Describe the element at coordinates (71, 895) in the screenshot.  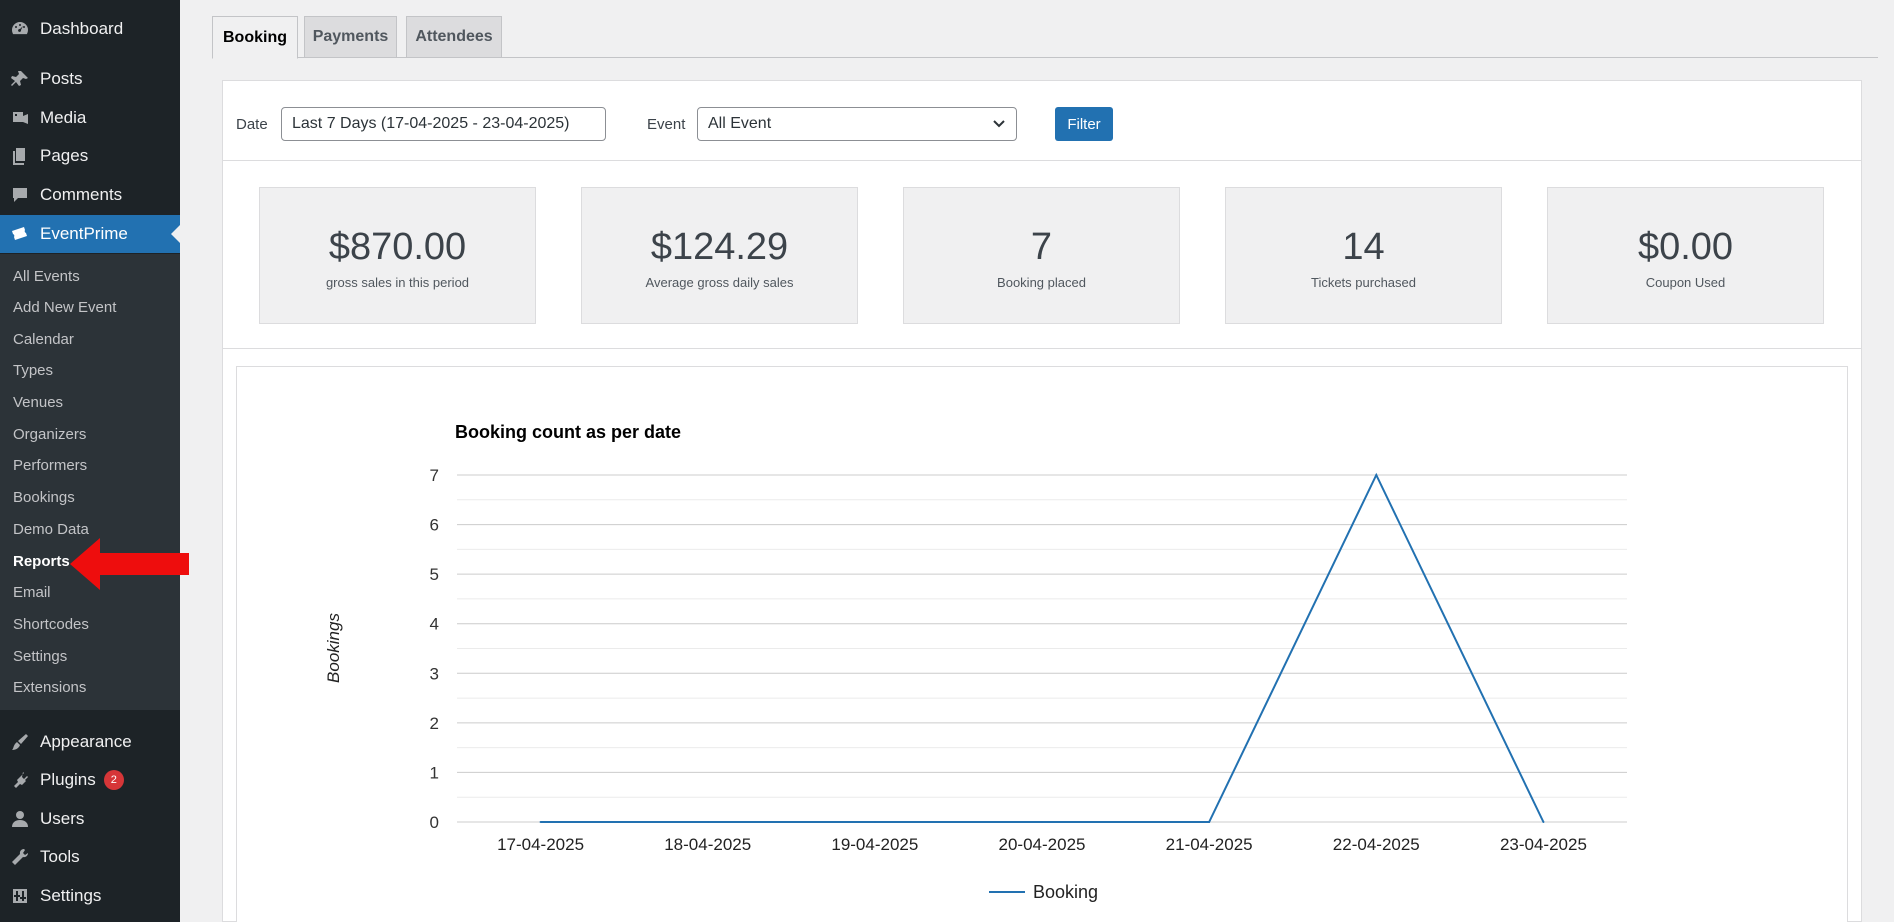
I see `menu-label: Settings` at that location.